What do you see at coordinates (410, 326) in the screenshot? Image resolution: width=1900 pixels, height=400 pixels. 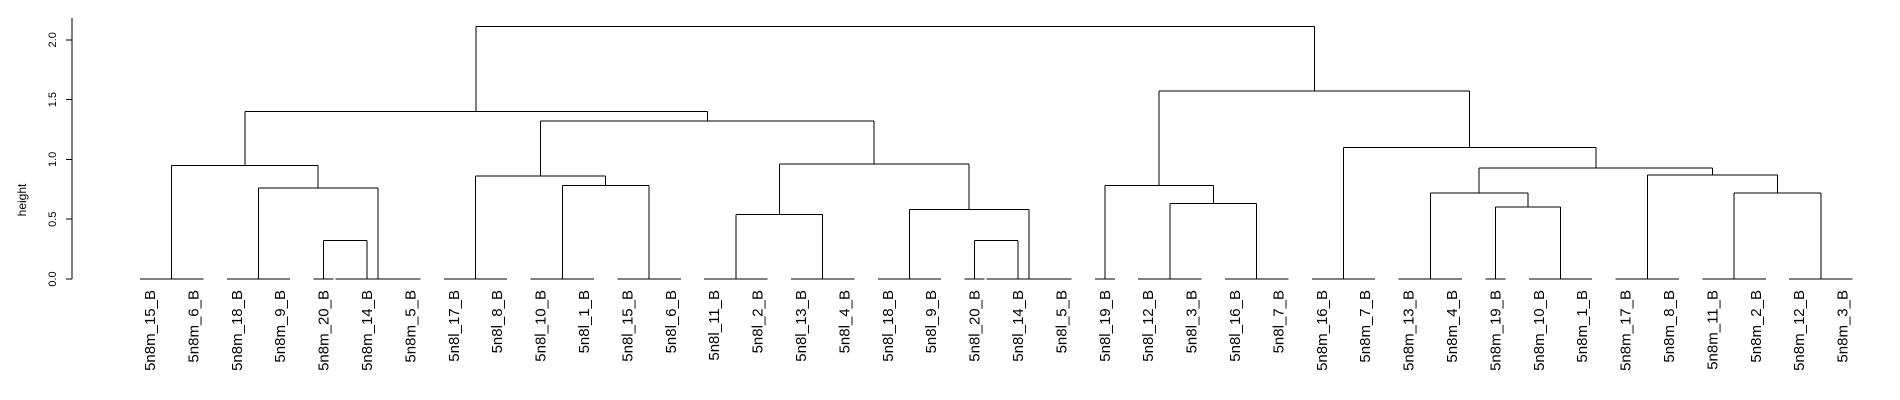 I see `leaf-label: 5n8m_5_B` at bounding box center [410, 326].